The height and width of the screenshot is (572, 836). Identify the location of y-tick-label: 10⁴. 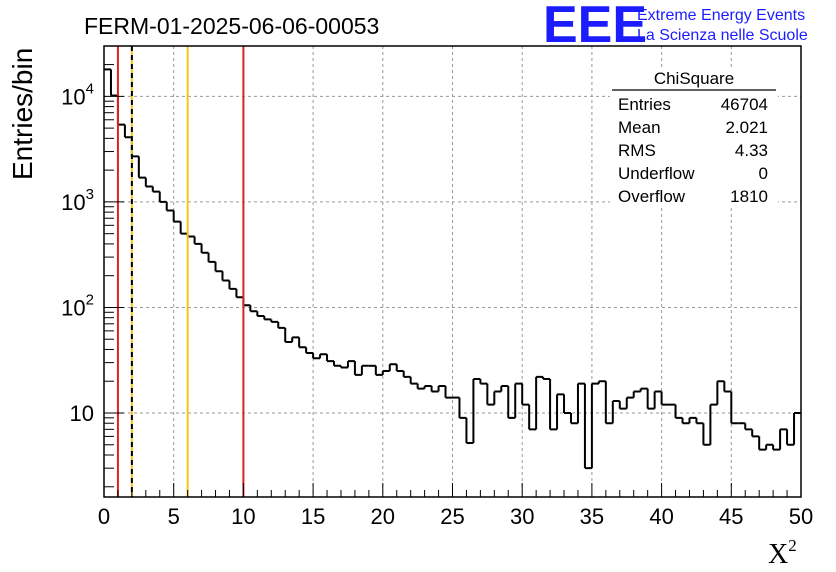
(77, 94).